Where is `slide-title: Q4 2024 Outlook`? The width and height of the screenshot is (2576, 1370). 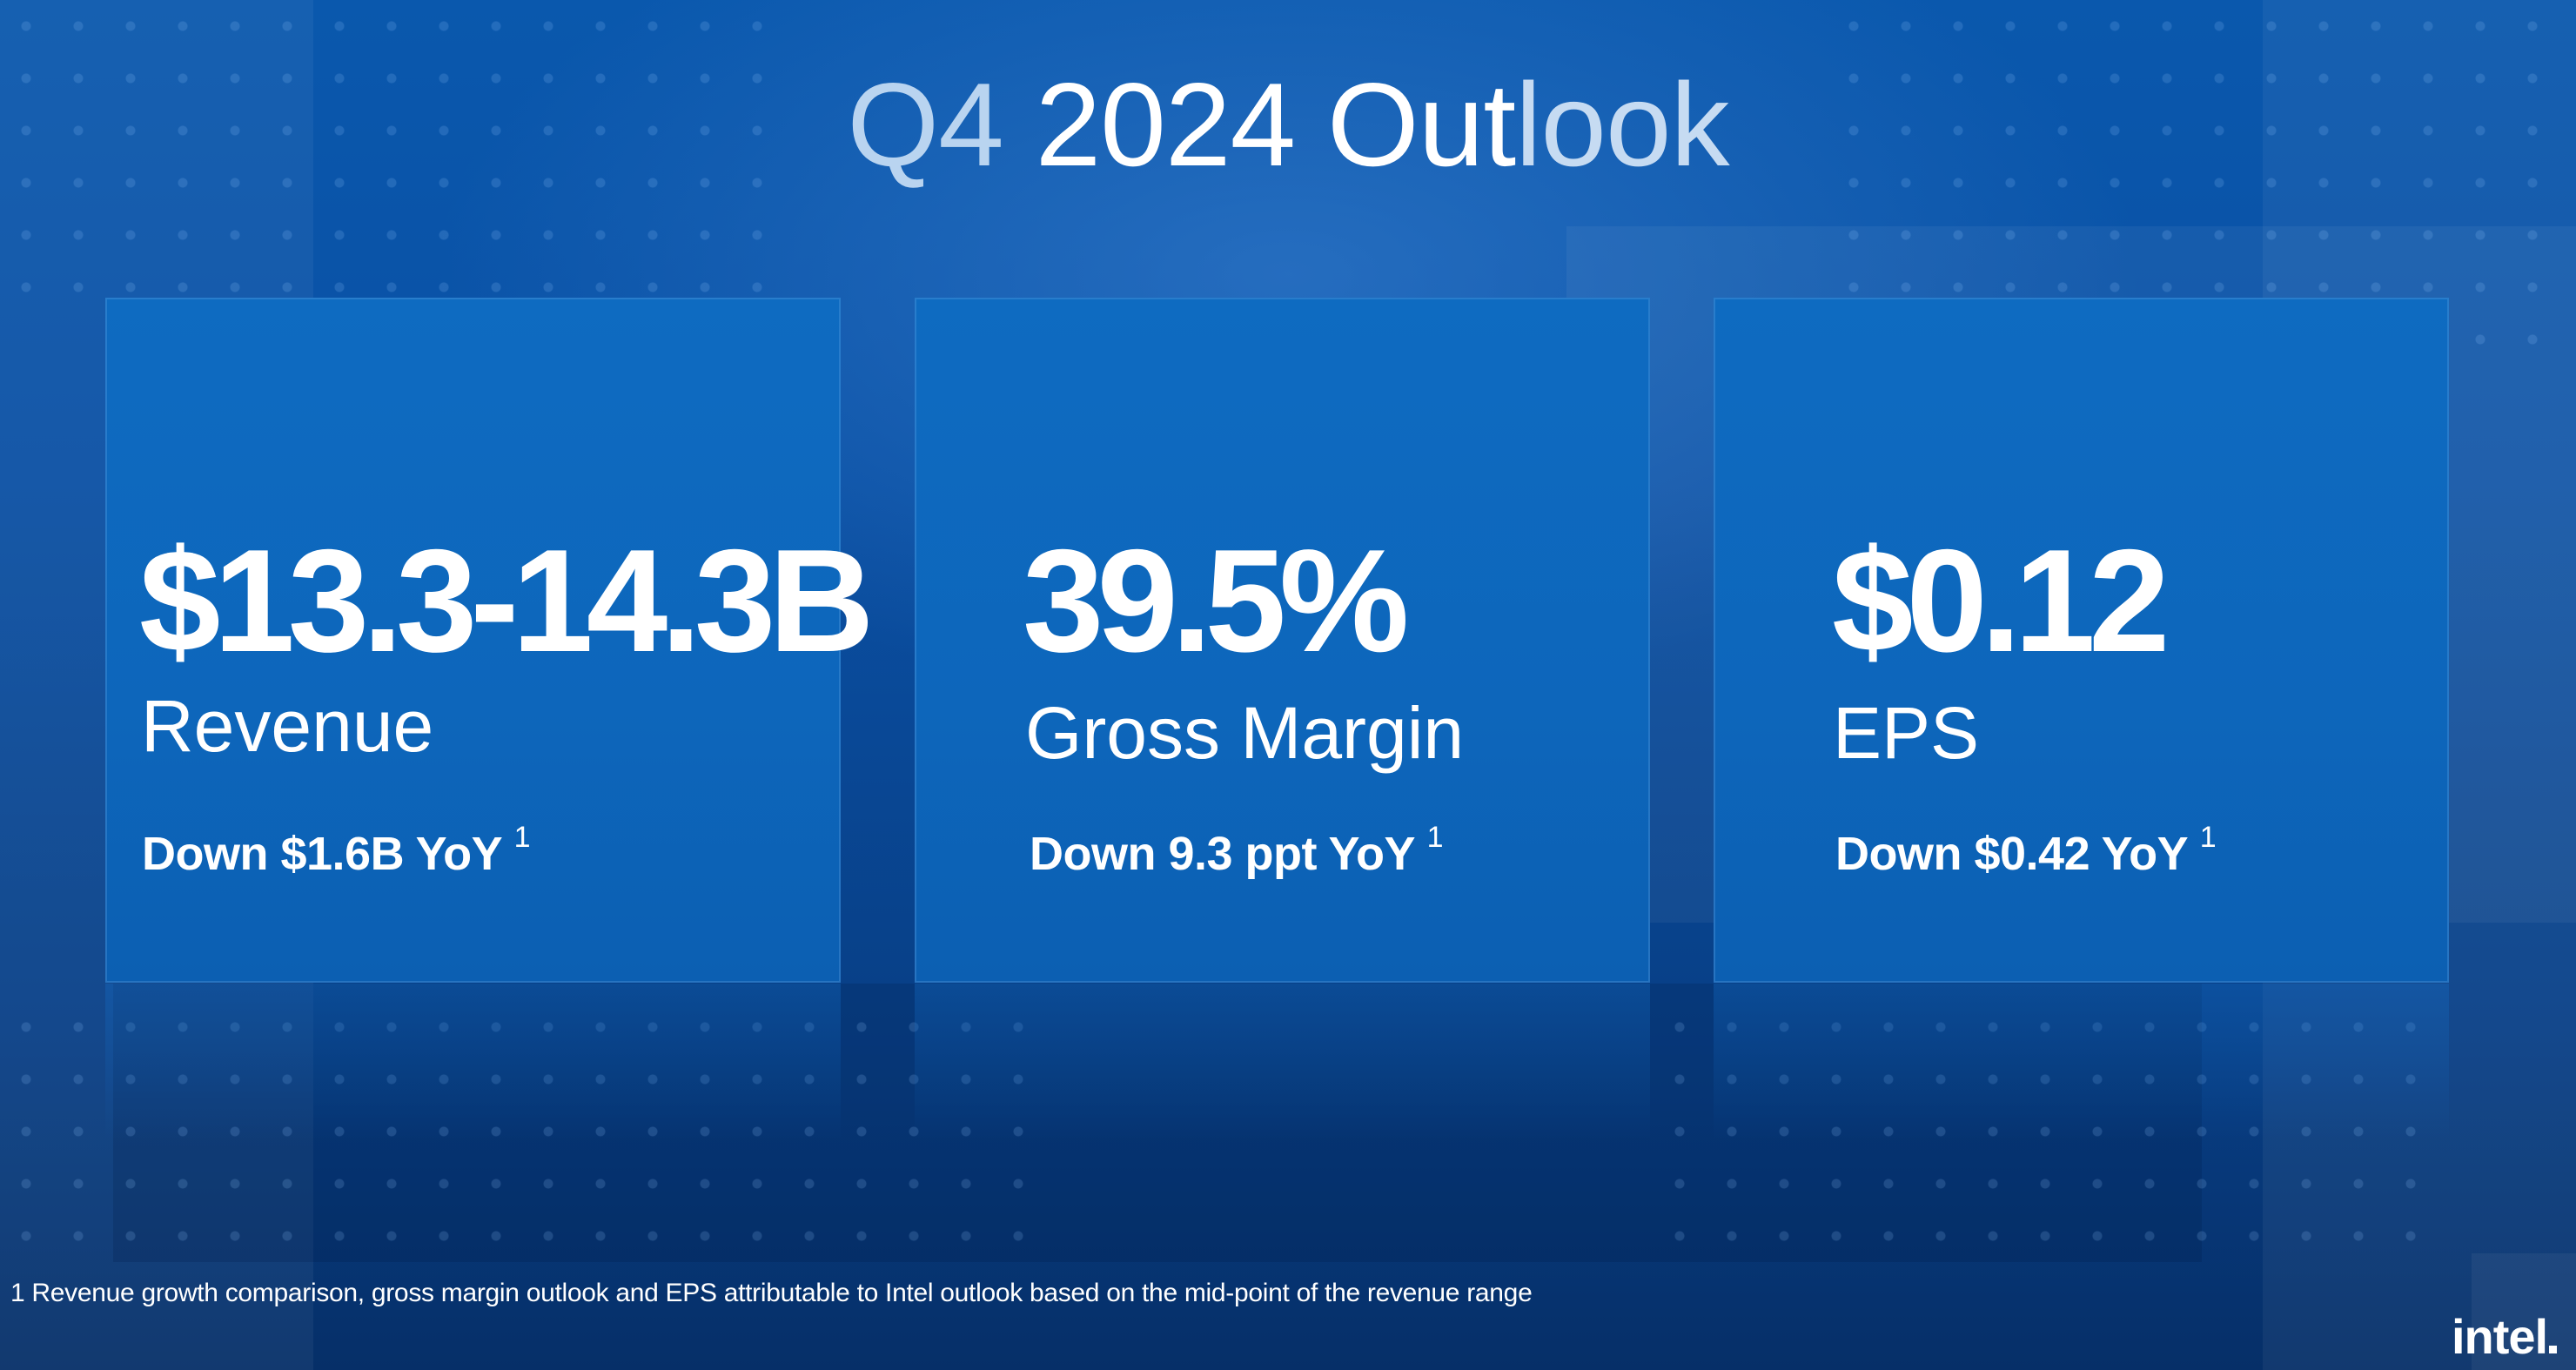 slide-title: Q4 2024 Outlook is located at coordinates (1288, 124).